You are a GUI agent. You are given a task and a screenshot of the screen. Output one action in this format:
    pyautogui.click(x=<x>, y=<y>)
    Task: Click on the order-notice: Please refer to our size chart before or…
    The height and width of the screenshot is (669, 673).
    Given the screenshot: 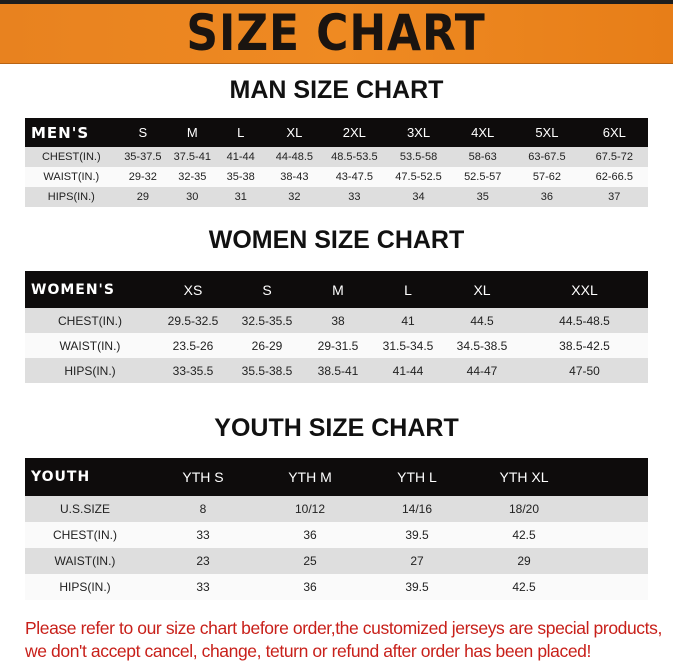 What is the action you would take?
    pyautogui.click(x=345, y=640)
    